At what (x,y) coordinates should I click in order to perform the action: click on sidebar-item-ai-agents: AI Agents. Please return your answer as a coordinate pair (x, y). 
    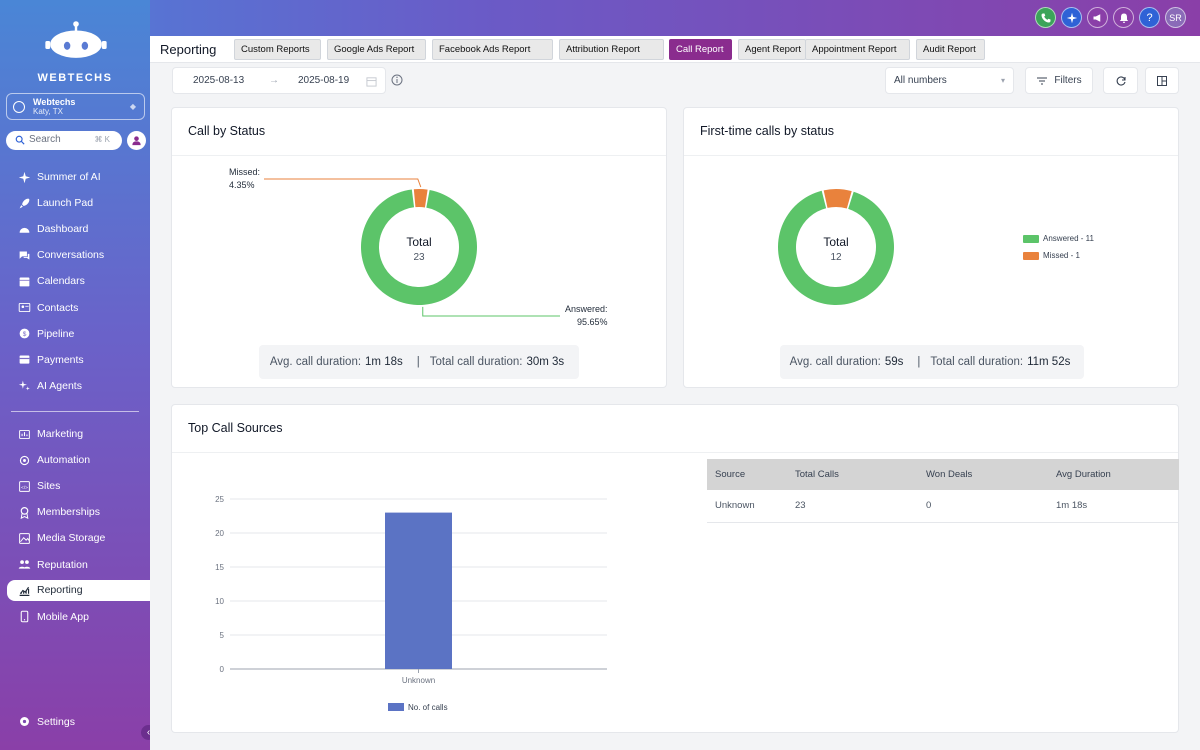
    Looking at the image, I should click on (75, 386).